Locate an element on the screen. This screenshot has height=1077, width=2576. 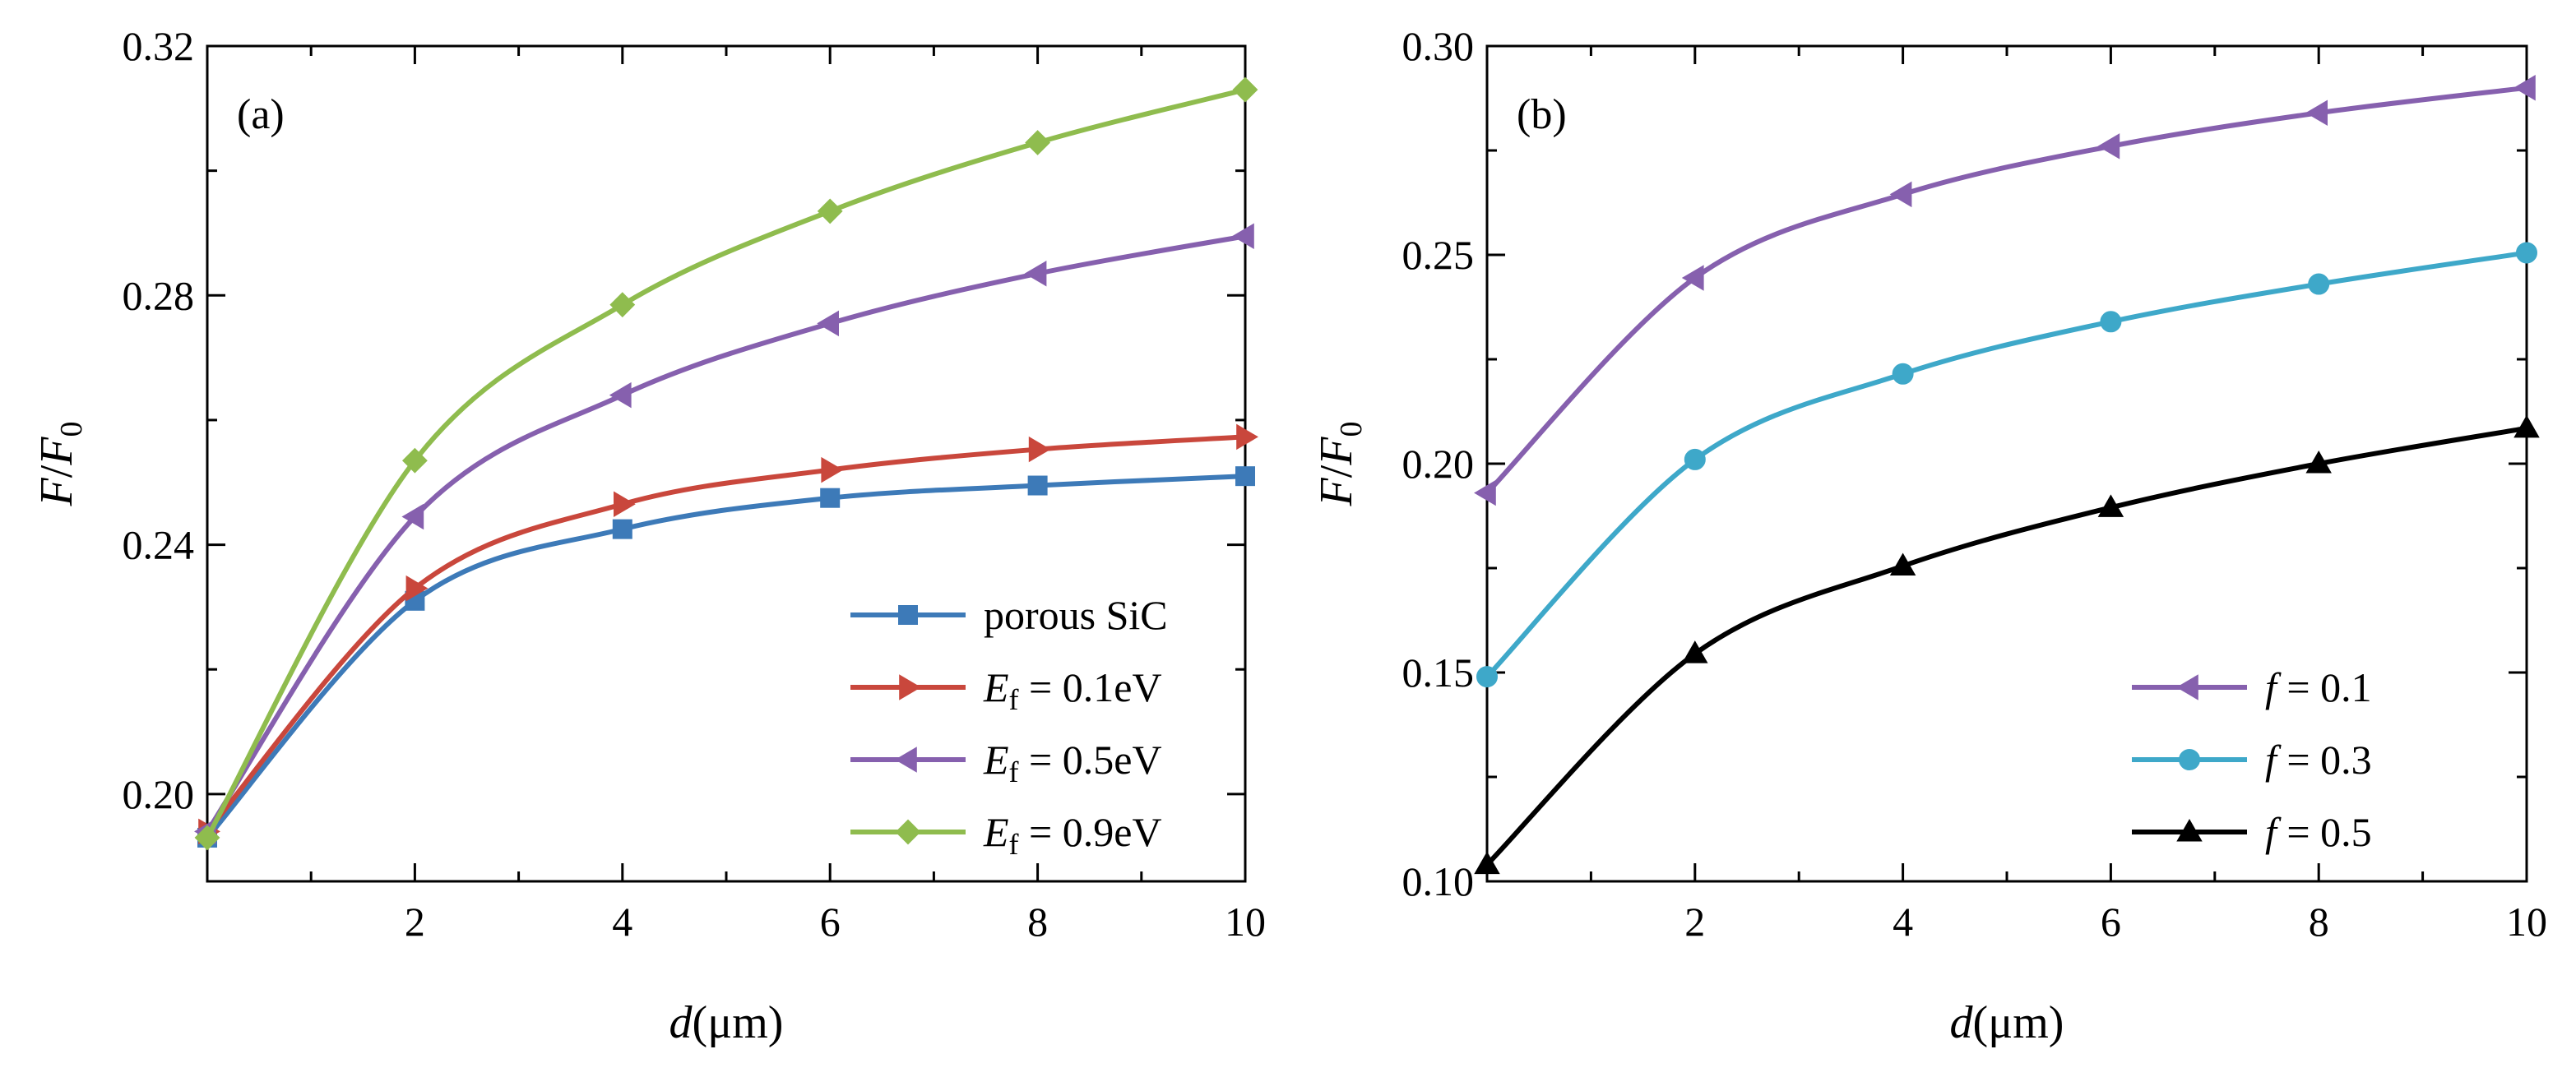
y-axis-sep: / is located at coordinates (57, 471).